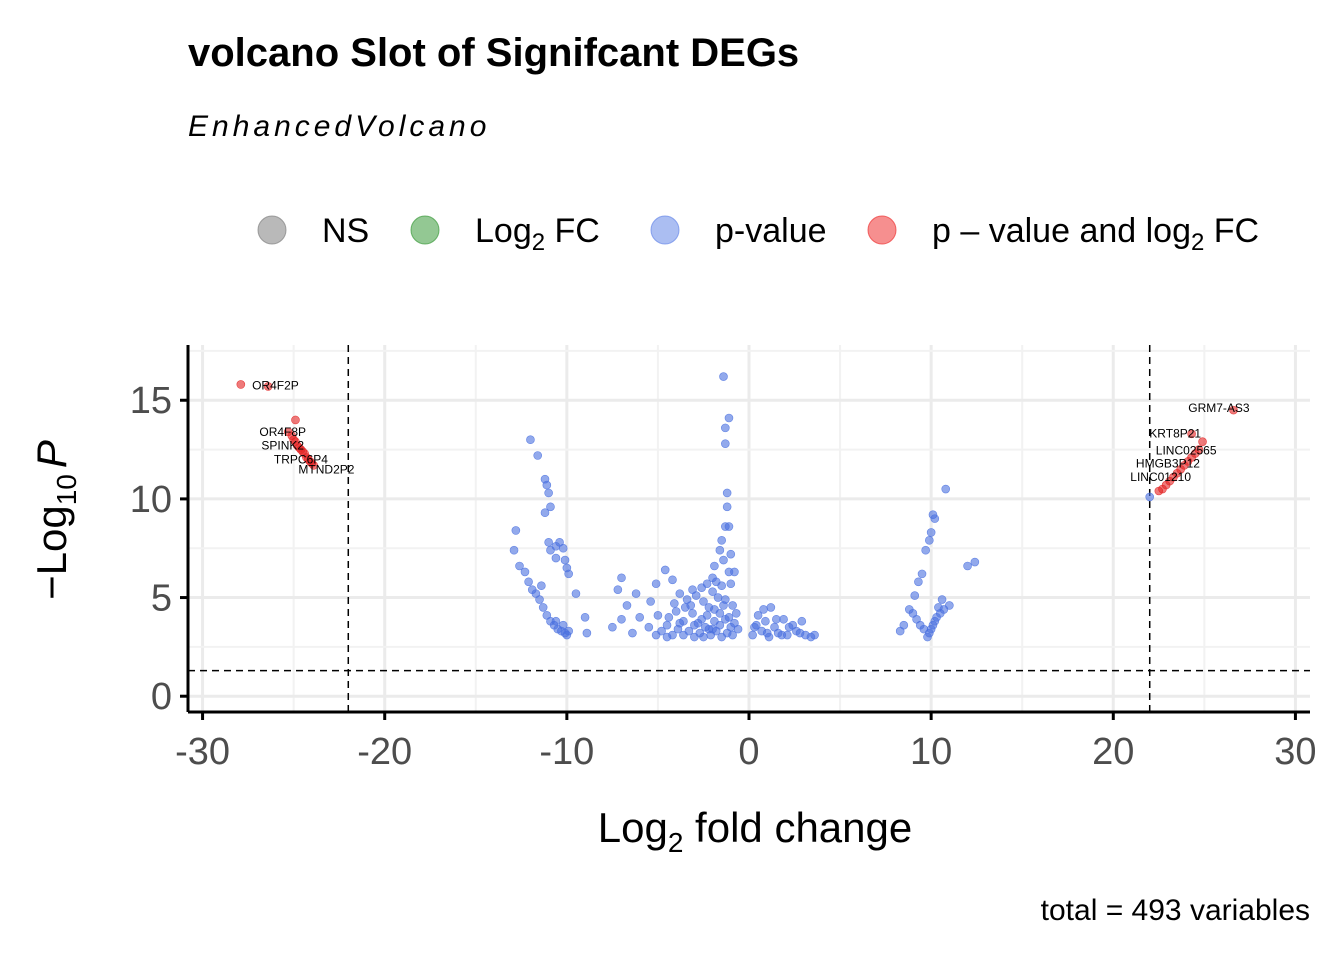  I want to click on x-tick-label: 30, so click(1295, 752).